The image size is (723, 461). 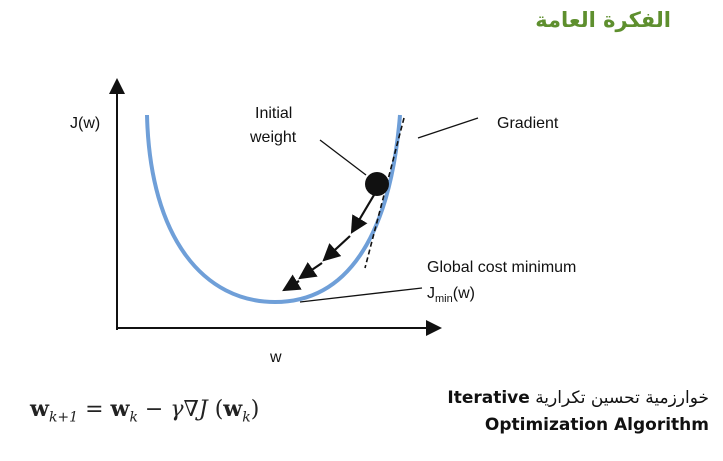 I want to click on formula-gamma-nabla-j: γ∇J, so click(x=189, y=409).